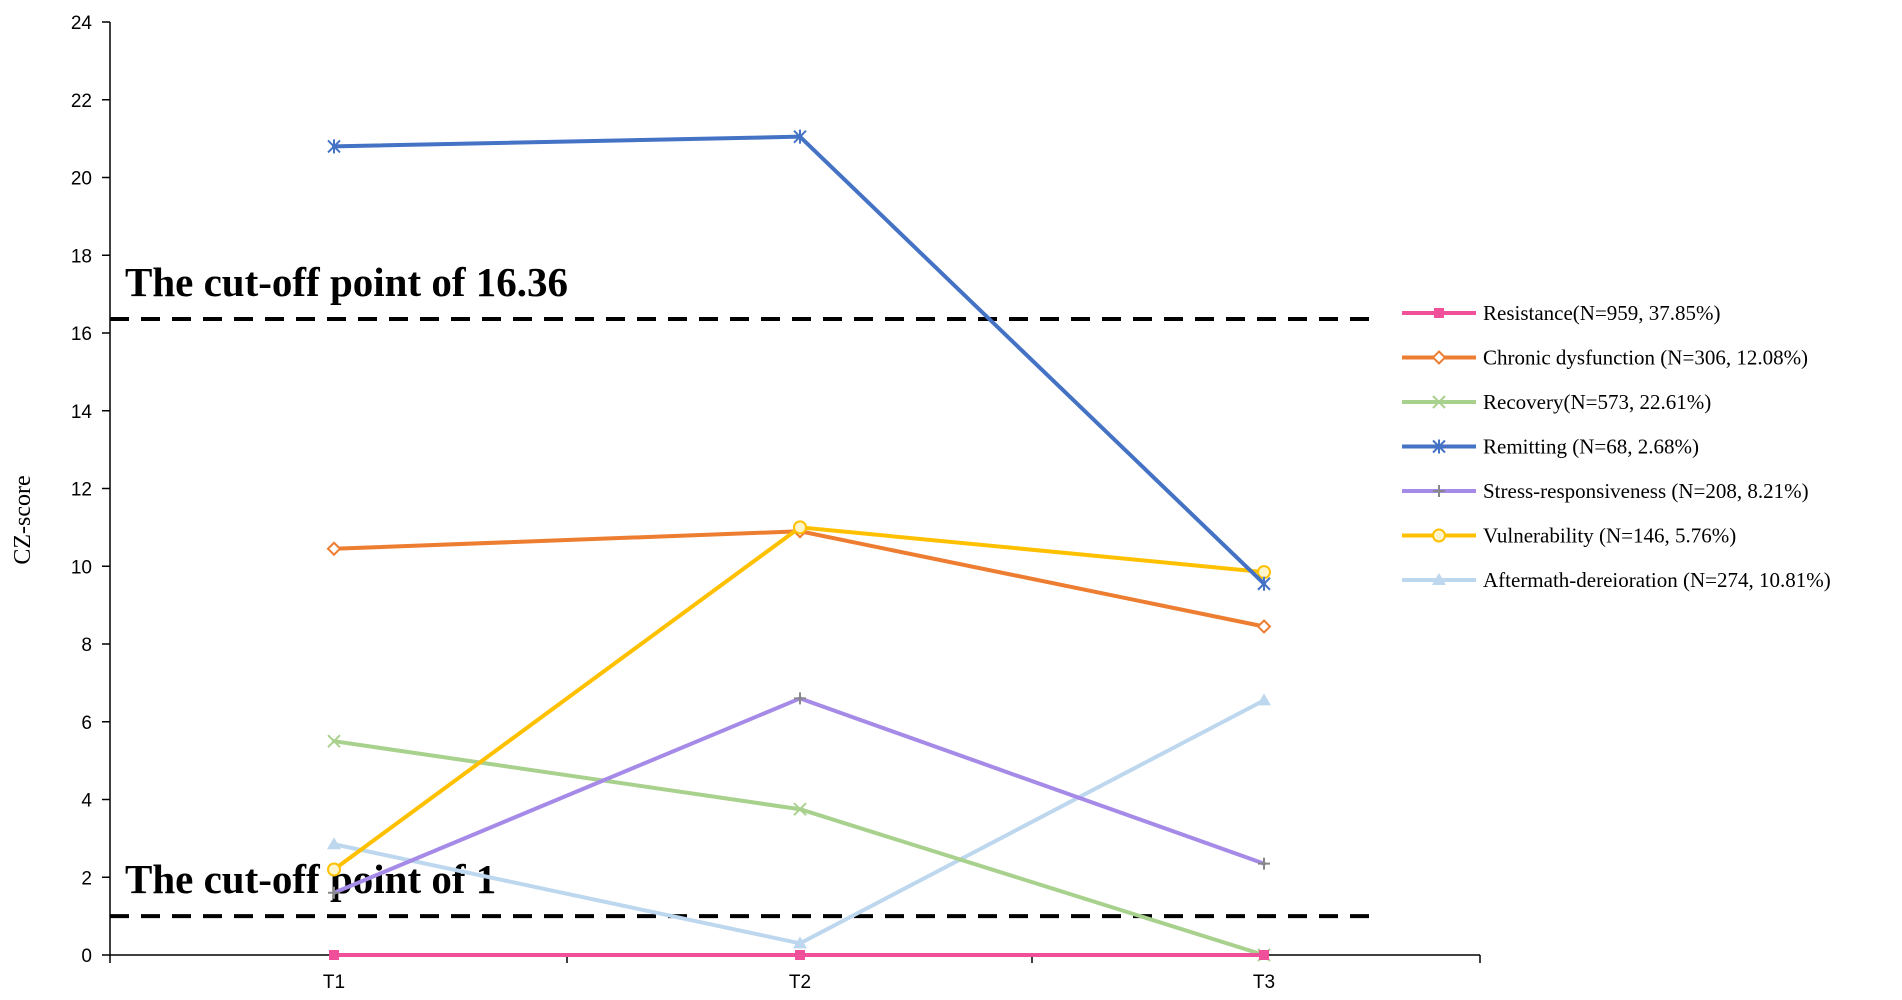 This screenshot has width=1902, height=1000. Describe the element at coordinates (1609, 536) in the screenshot. I see `legend-label: Vulnerability (N=146, 5.76%)` at that location.